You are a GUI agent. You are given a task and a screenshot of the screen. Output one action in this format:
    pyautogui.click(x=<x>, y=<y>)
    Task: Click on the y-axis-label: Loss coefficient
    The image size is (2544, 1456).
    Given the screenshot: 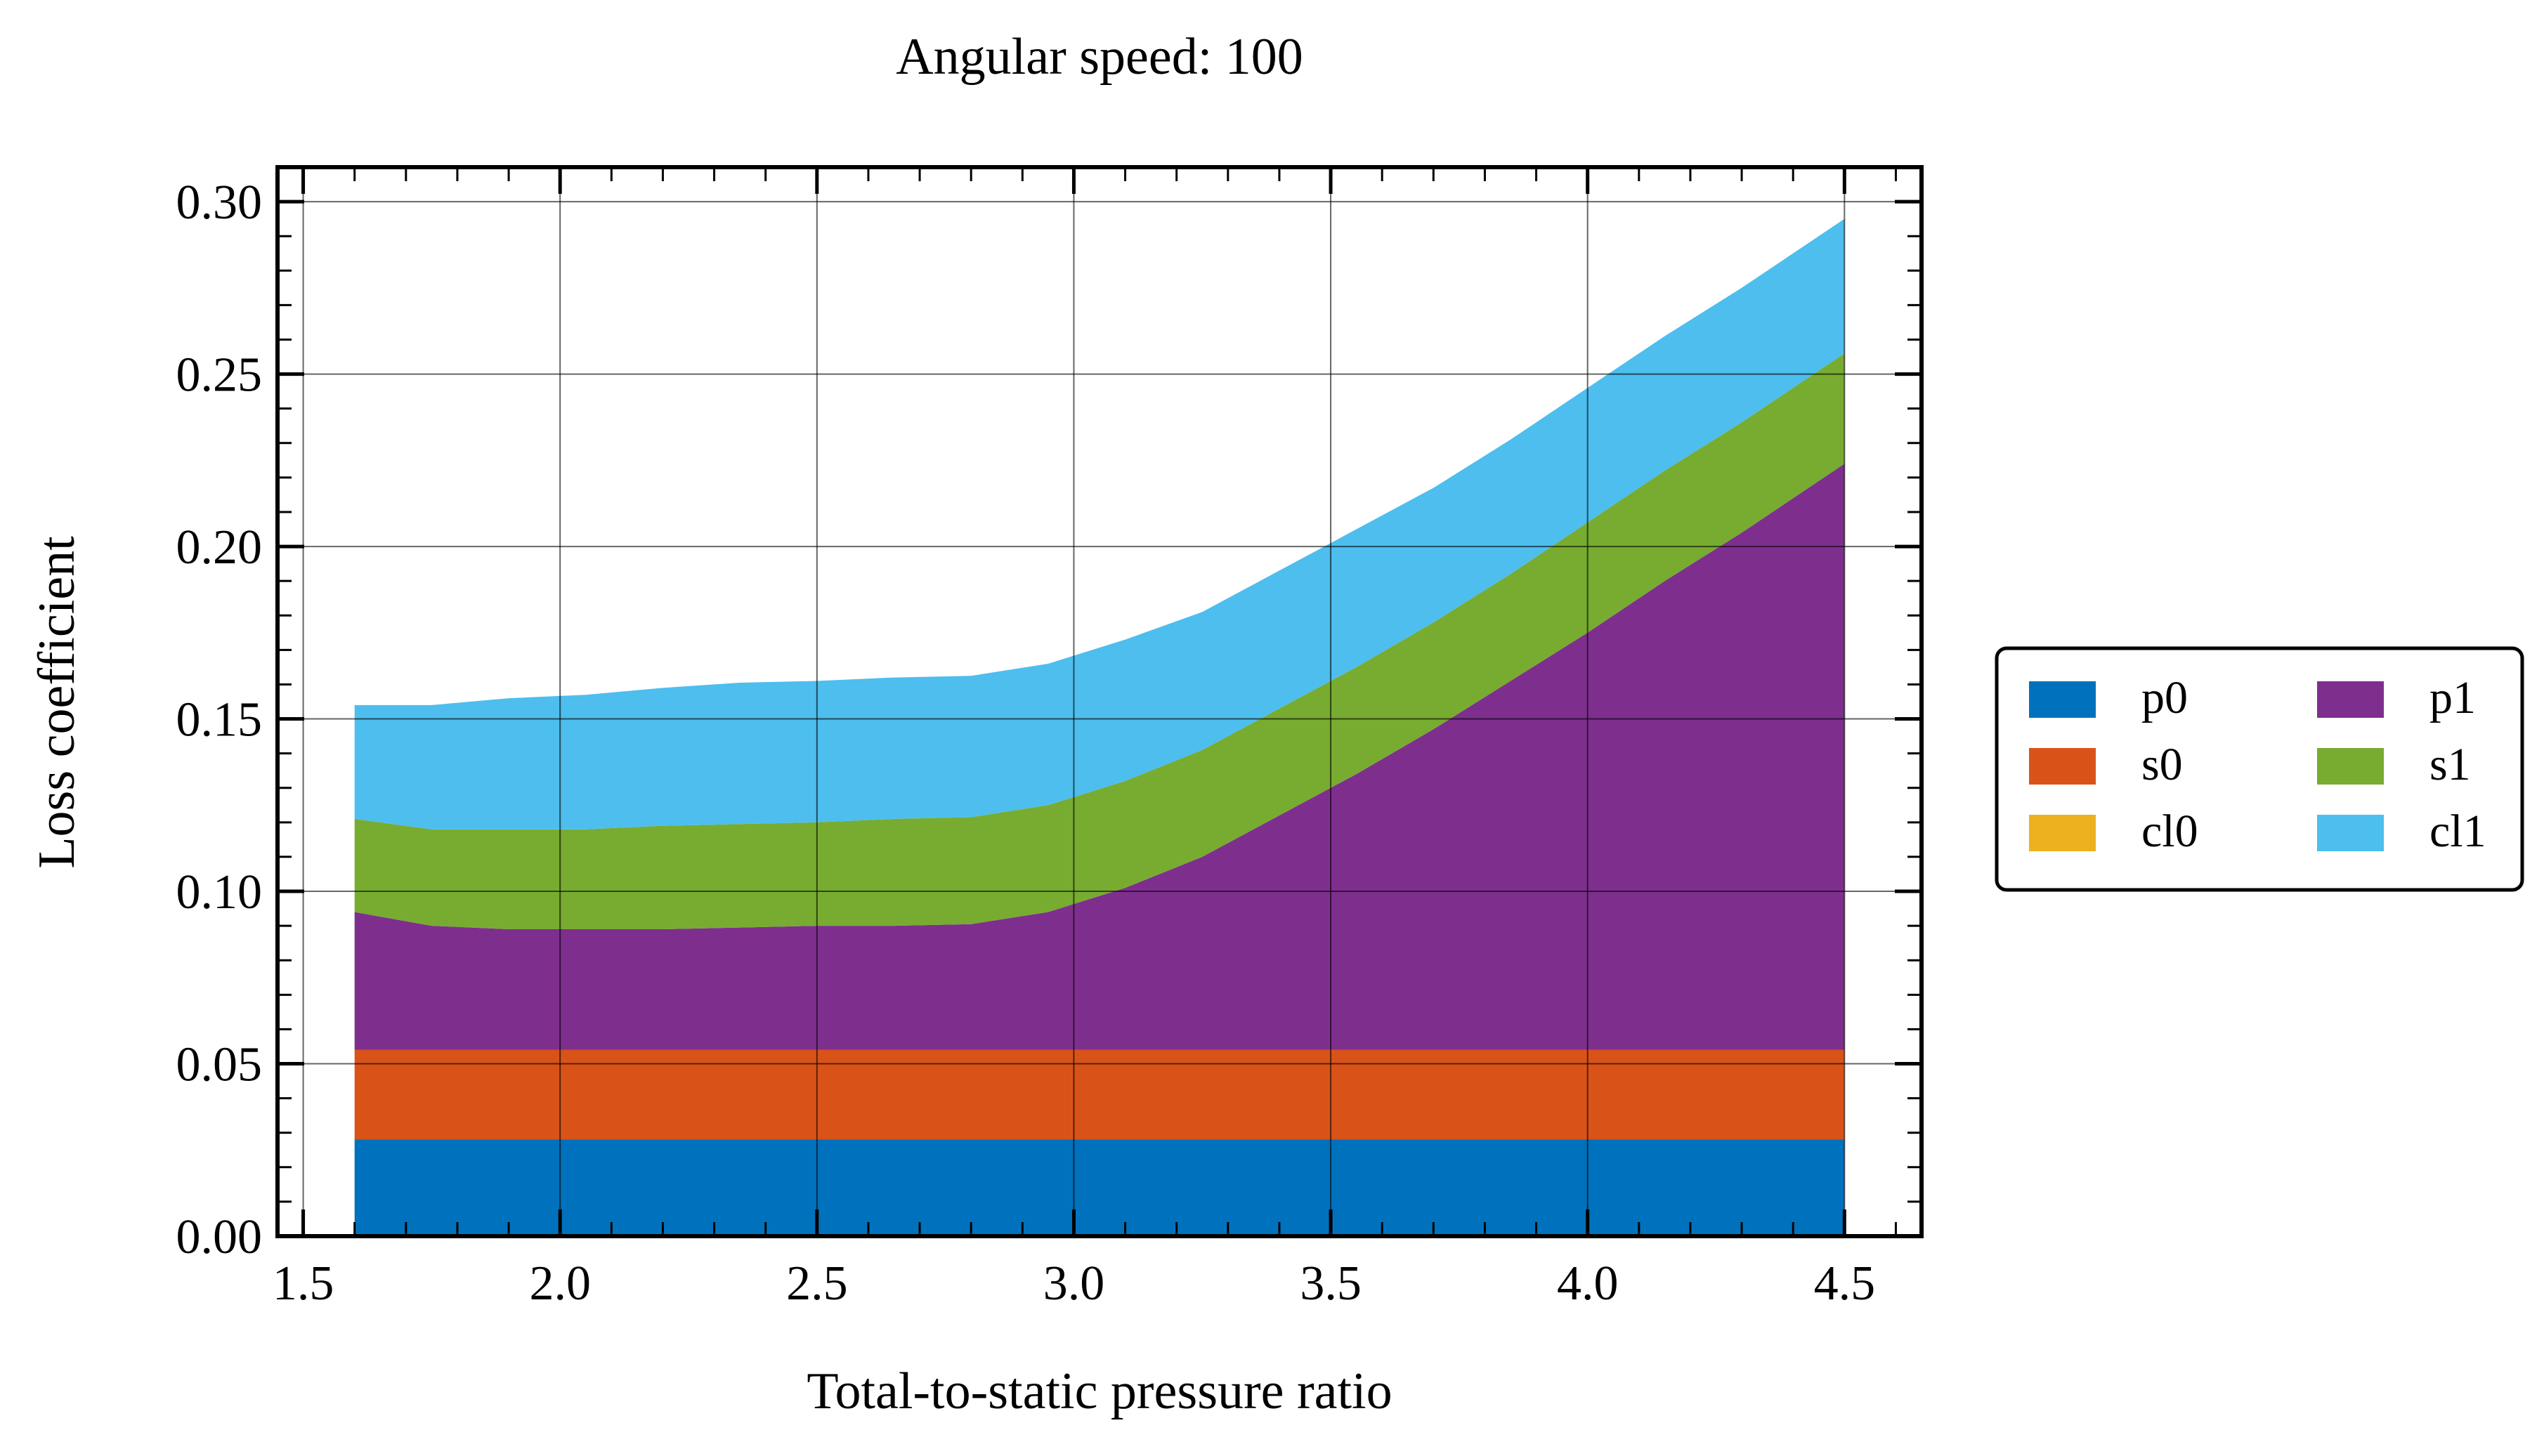 What is the action you would take?
    pyautogui.click(x=57, y=702)
    